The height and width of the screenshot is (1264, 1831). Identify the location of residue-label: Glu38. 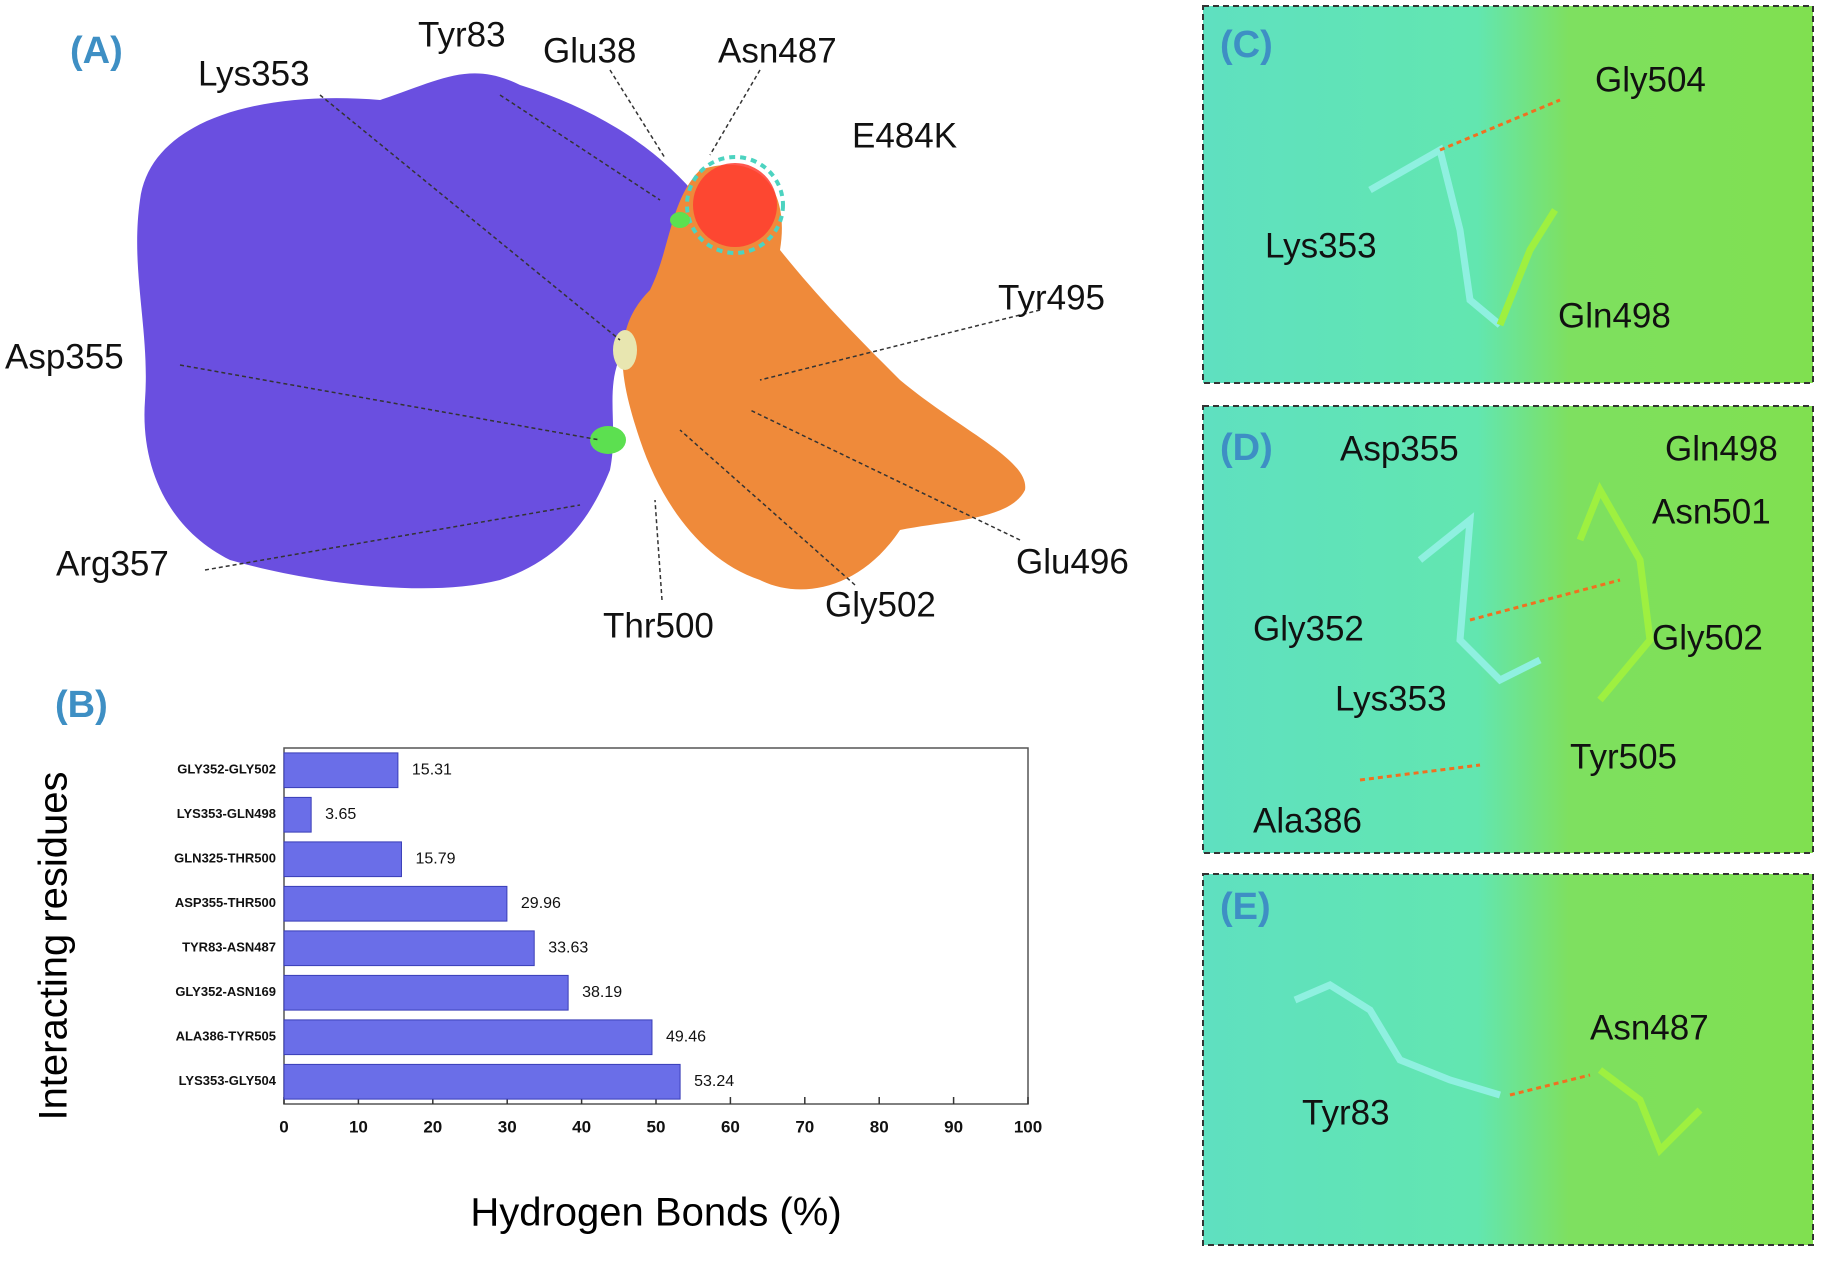
(589, 50).